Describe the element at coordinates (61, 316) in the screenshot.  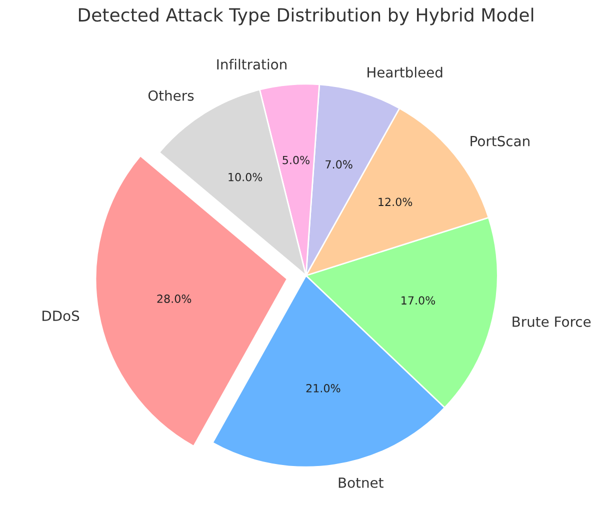
I see `slice-label: DDoS` at that location.